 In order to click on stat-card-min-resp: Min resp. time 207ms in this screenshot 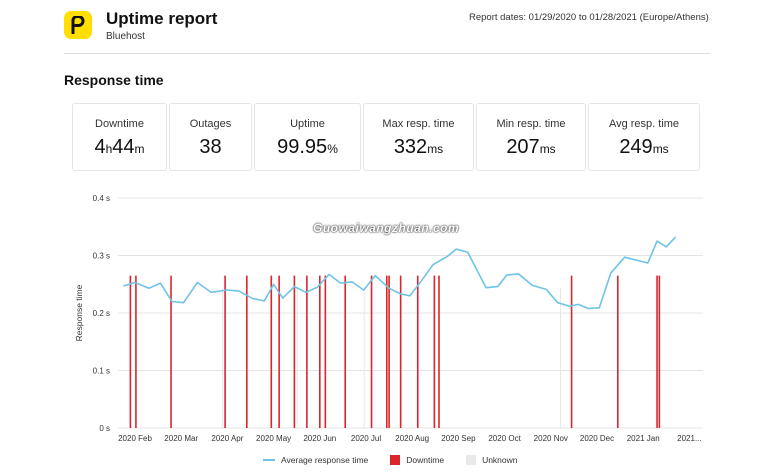, I will do `click(531, 137)`.